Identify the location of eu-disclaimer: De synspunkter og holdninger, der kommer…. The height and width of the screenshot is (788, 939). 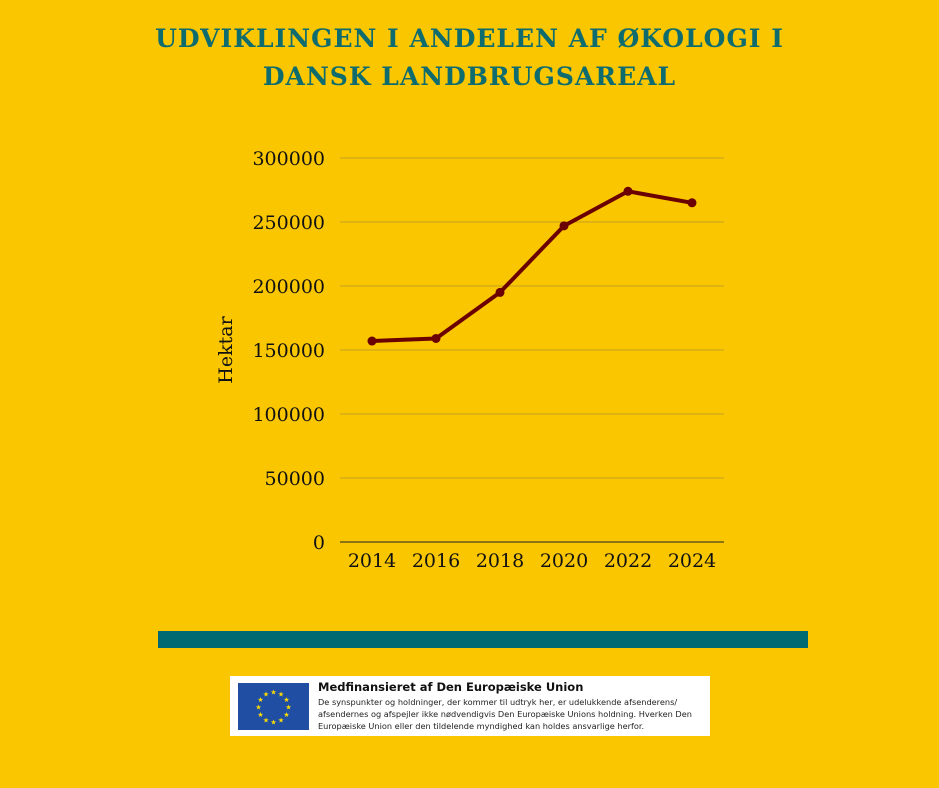
(505, 714).